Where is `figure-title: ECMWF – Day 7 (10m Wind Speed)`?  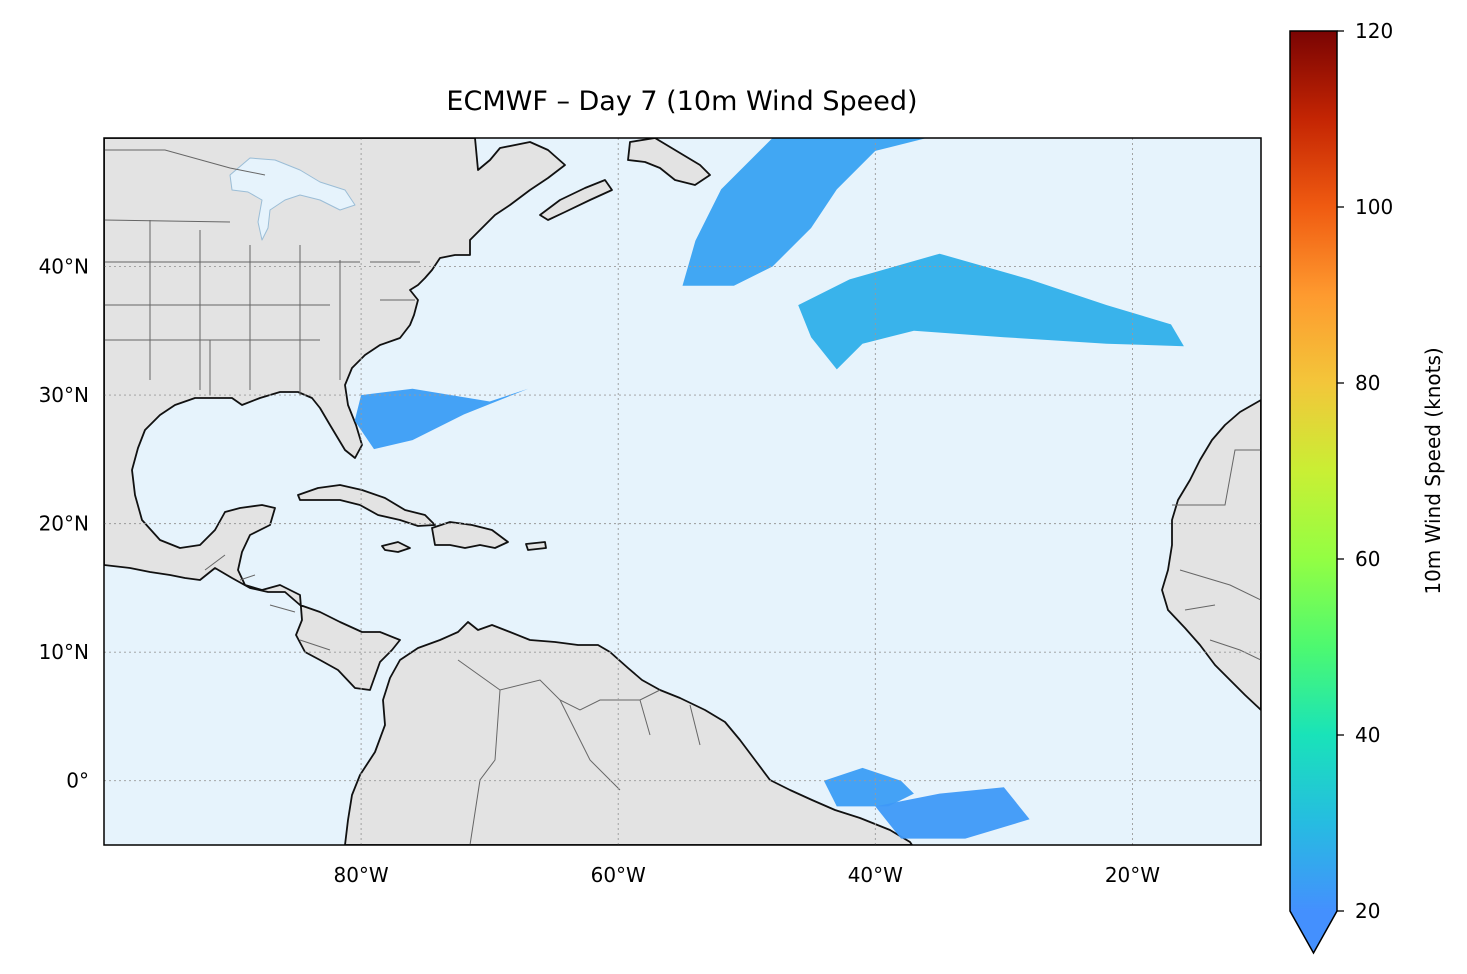 figure-title: ECMWF – Day 7 (10m Wind Speed) is located at coordinates (681, 101).